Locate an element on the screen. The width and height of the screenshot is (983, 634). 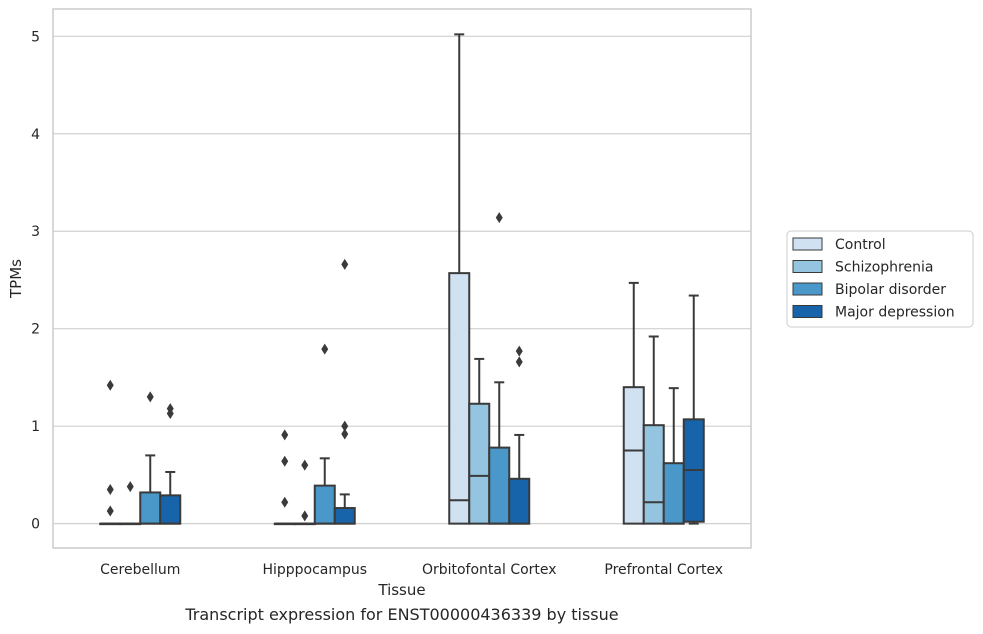
legend-frame is located at coordinates (880, 279).